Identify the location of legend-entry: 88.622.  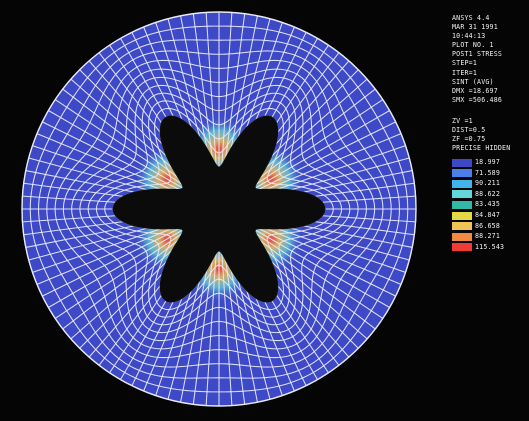
(489, 194).